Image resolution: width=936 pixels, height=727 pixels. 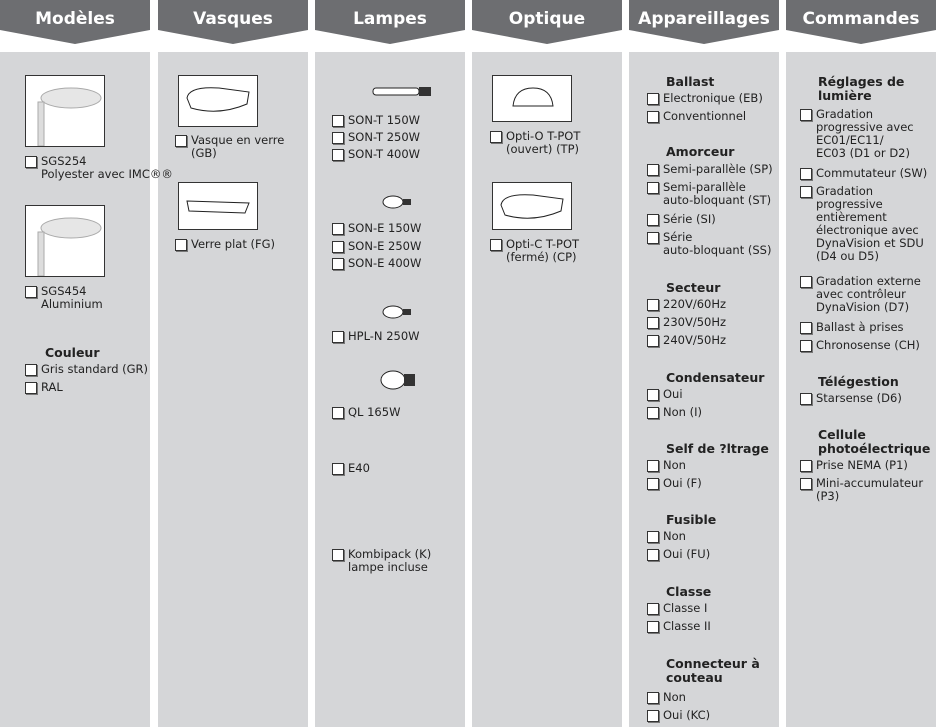 What do you see at coordinates (72, 352) in the screenshot?
I see `section-heading: Couleur` at bounding box center [72, 352].